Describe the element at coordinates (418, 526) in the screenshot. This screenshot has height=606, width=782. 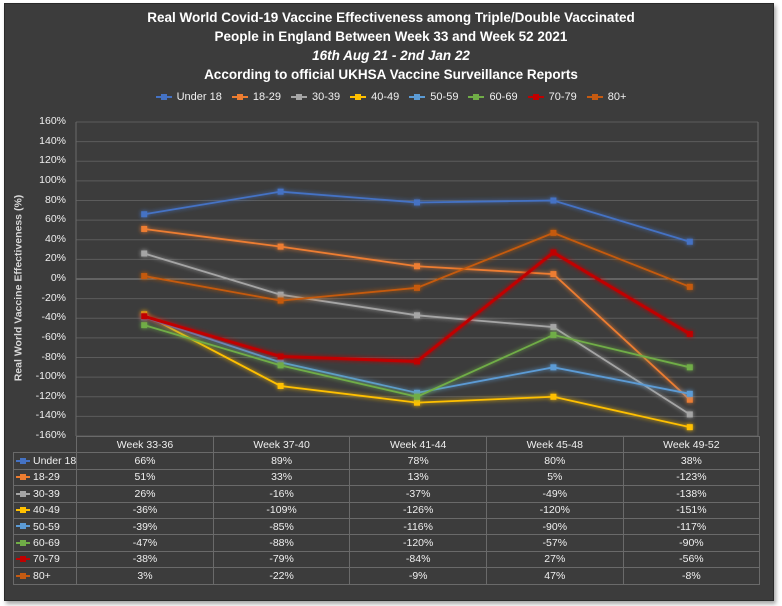
I see `data-label: -116%` at that location.